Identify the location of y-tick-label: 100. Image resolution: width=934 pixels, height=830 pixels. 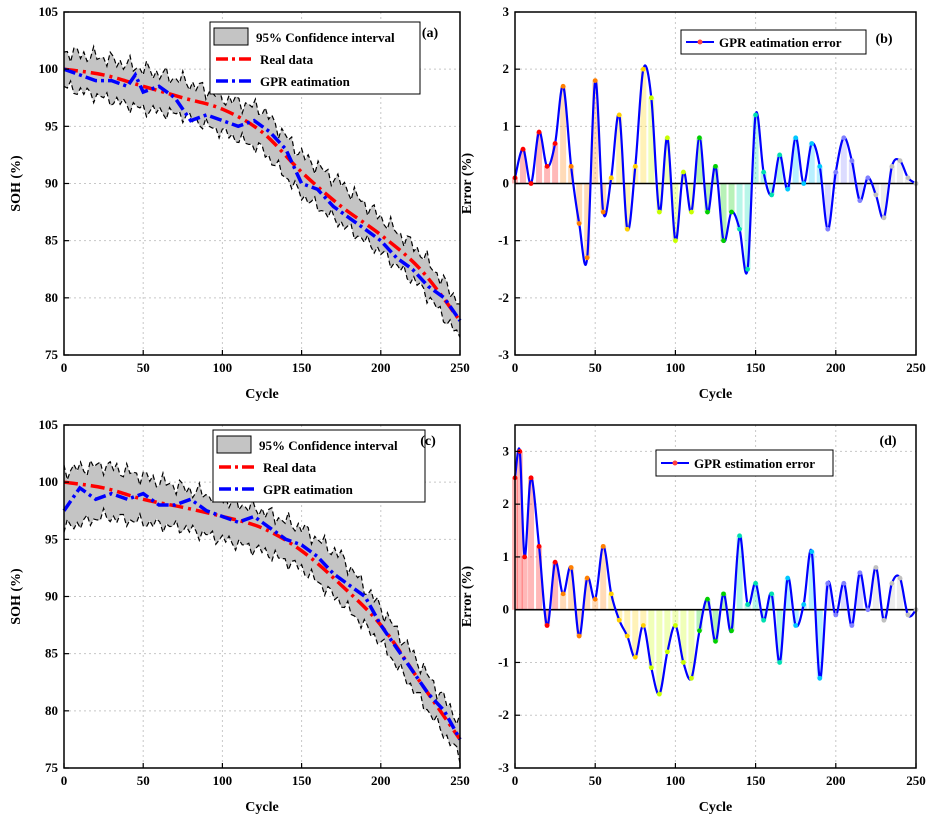
(49, 68).